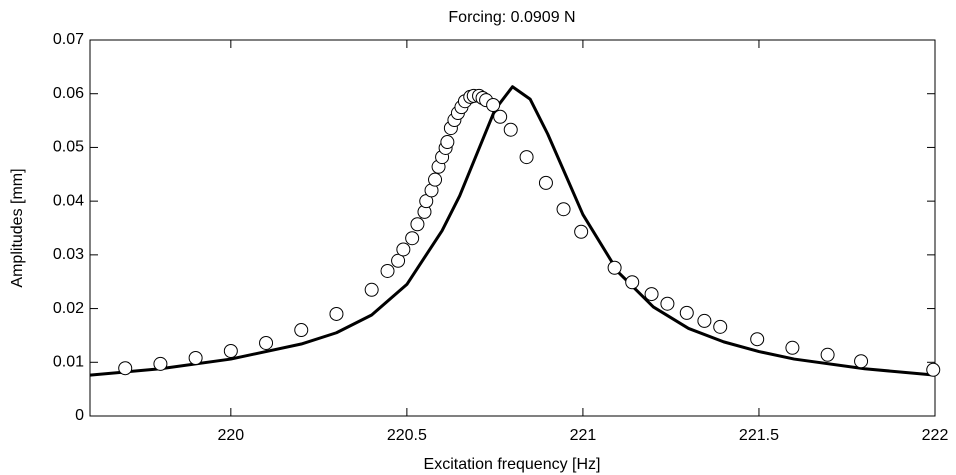 The width and height of the screenshot is (956, 475). I want to click on x-axis-label: Excitation frequency [Hz], so click(512, 464).